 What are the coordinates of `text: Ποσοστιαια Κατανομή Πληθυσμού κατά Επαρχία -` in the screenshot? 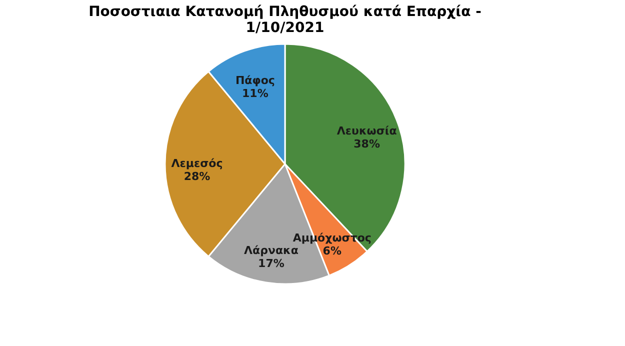 It's located at (285, 12).